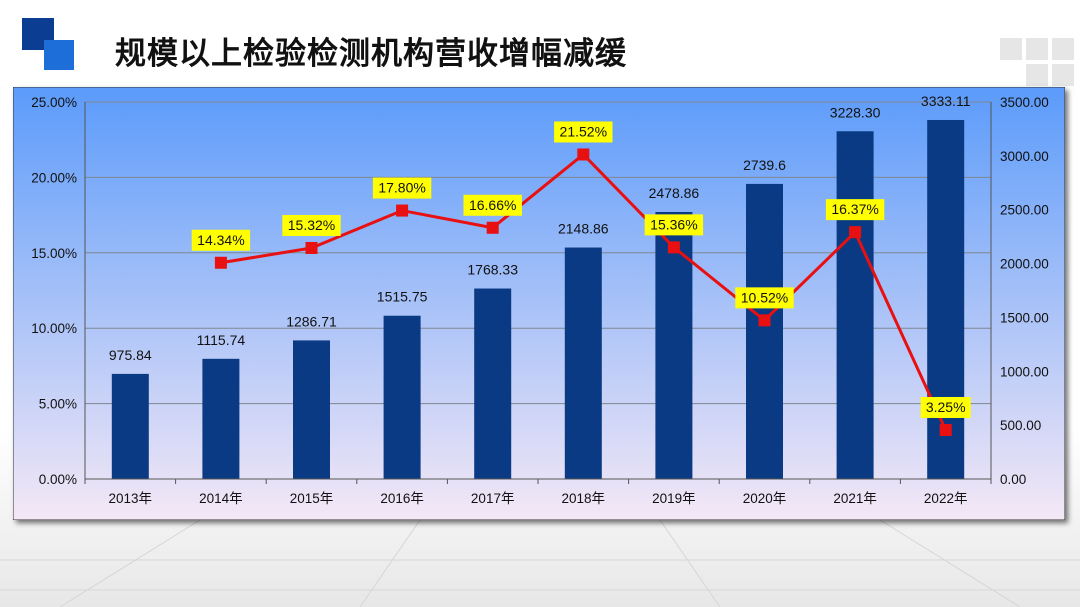 The height and width of the screenshot is (607, 1080). Describe the element at coordinates (1024, 371) in the screenshot. I see `y-right-tick-label: 1000.00` at that location.